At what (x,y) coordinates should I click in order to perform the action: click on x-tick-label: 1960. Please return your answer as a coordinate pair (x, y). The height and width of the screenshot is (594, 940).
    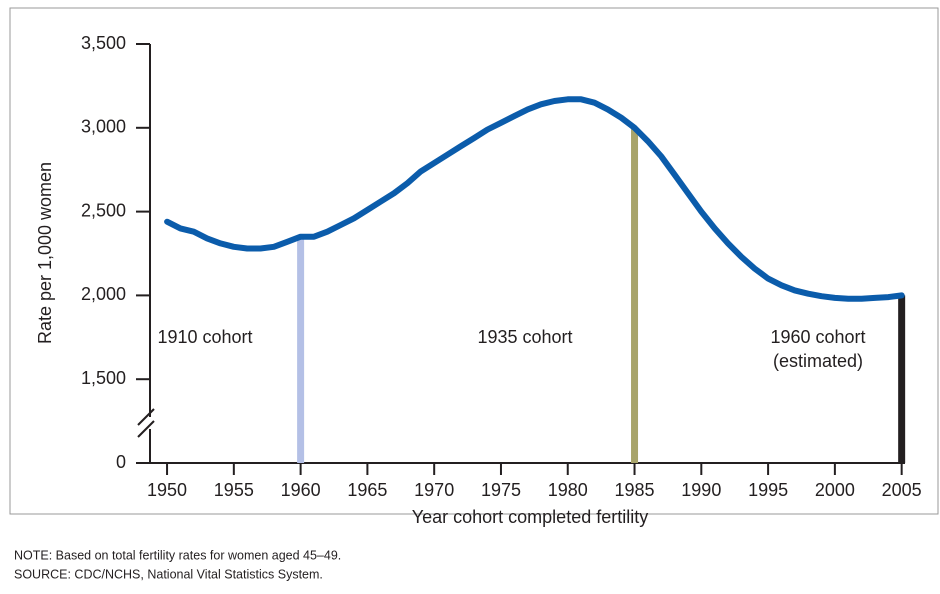
    Looking at the image, I should click on (301, 490).